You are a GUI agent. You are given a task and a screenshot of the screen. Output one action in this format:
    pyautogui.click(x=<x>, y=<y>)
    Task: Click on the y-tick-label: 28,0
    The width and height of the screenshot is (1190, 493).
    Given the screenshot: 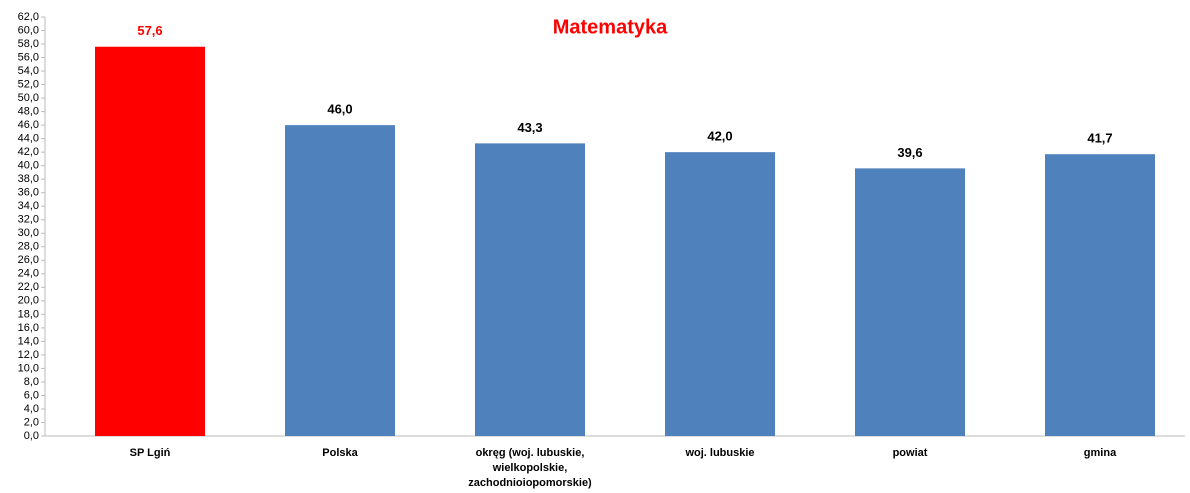 What is the action you would take?
    pyautogui.click(x=28, y=247)
    